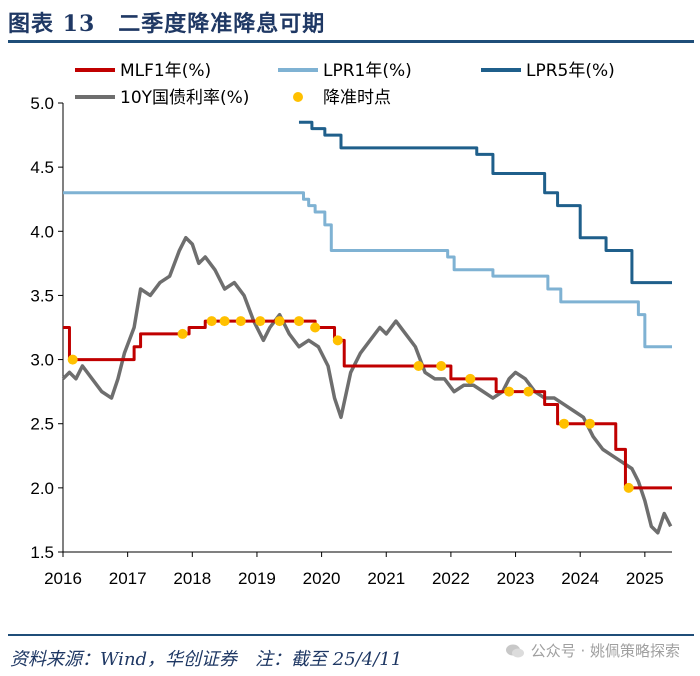 The image size is (700, 676). What do you see at coordinates (257, 578) in the screenshot?
I see `x-tick-label: 2019` at bounding box center [257, 578].